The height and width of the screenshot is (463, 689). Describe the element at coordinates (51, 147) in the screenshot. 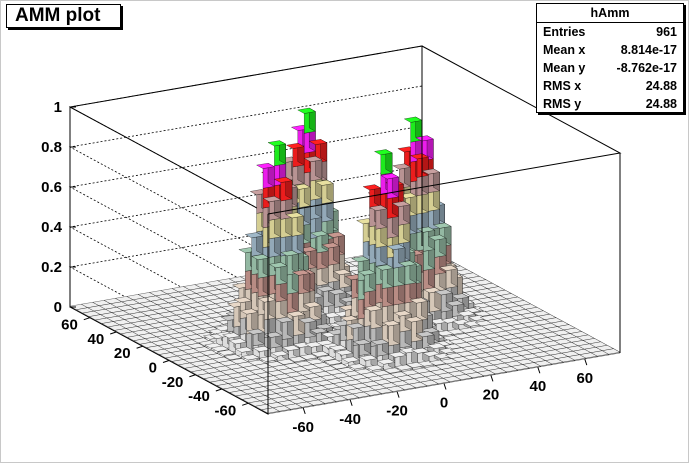

I see `z-tick-label: 0.8` at that location.